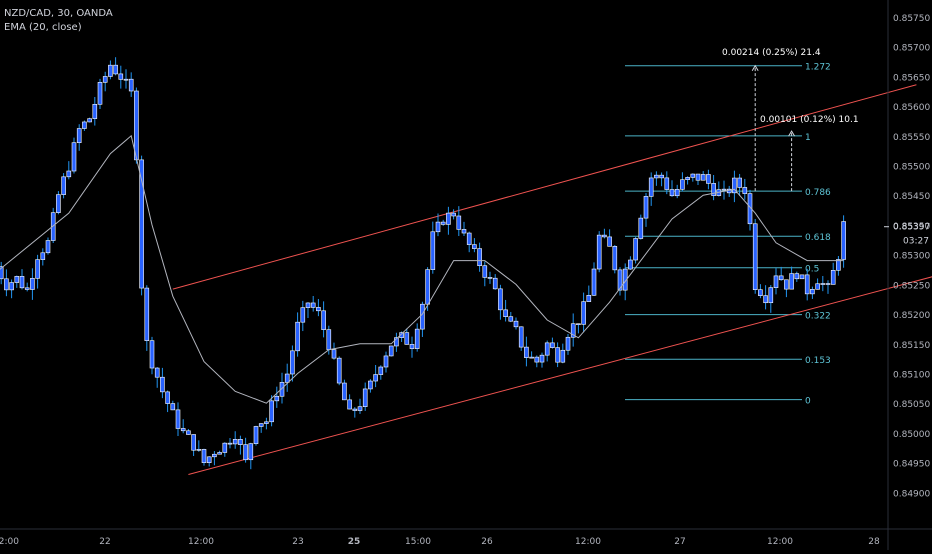  What do you see at coordinates (911, 49) in the screenshot?
I see `price-tick-label: 0.85700` at bounding box center [911, 49].